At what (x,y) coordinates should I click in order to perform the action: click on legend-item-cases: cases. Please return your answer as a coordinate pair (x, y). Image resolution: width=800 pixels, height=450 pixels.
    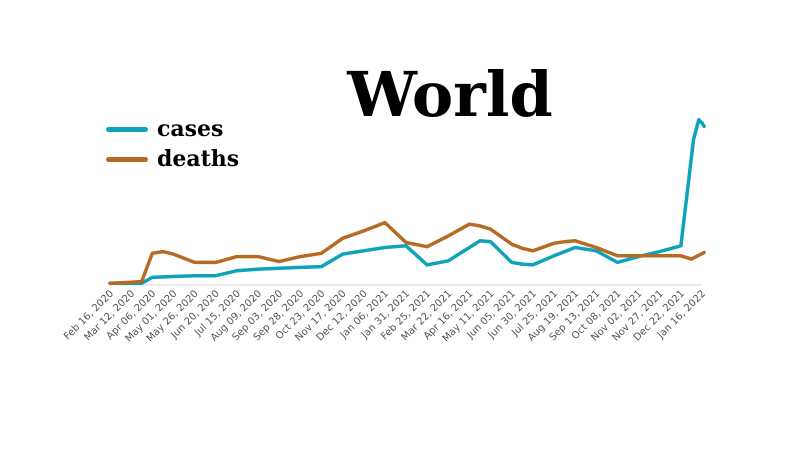
    Looking at the image, I should click on (172, 129).